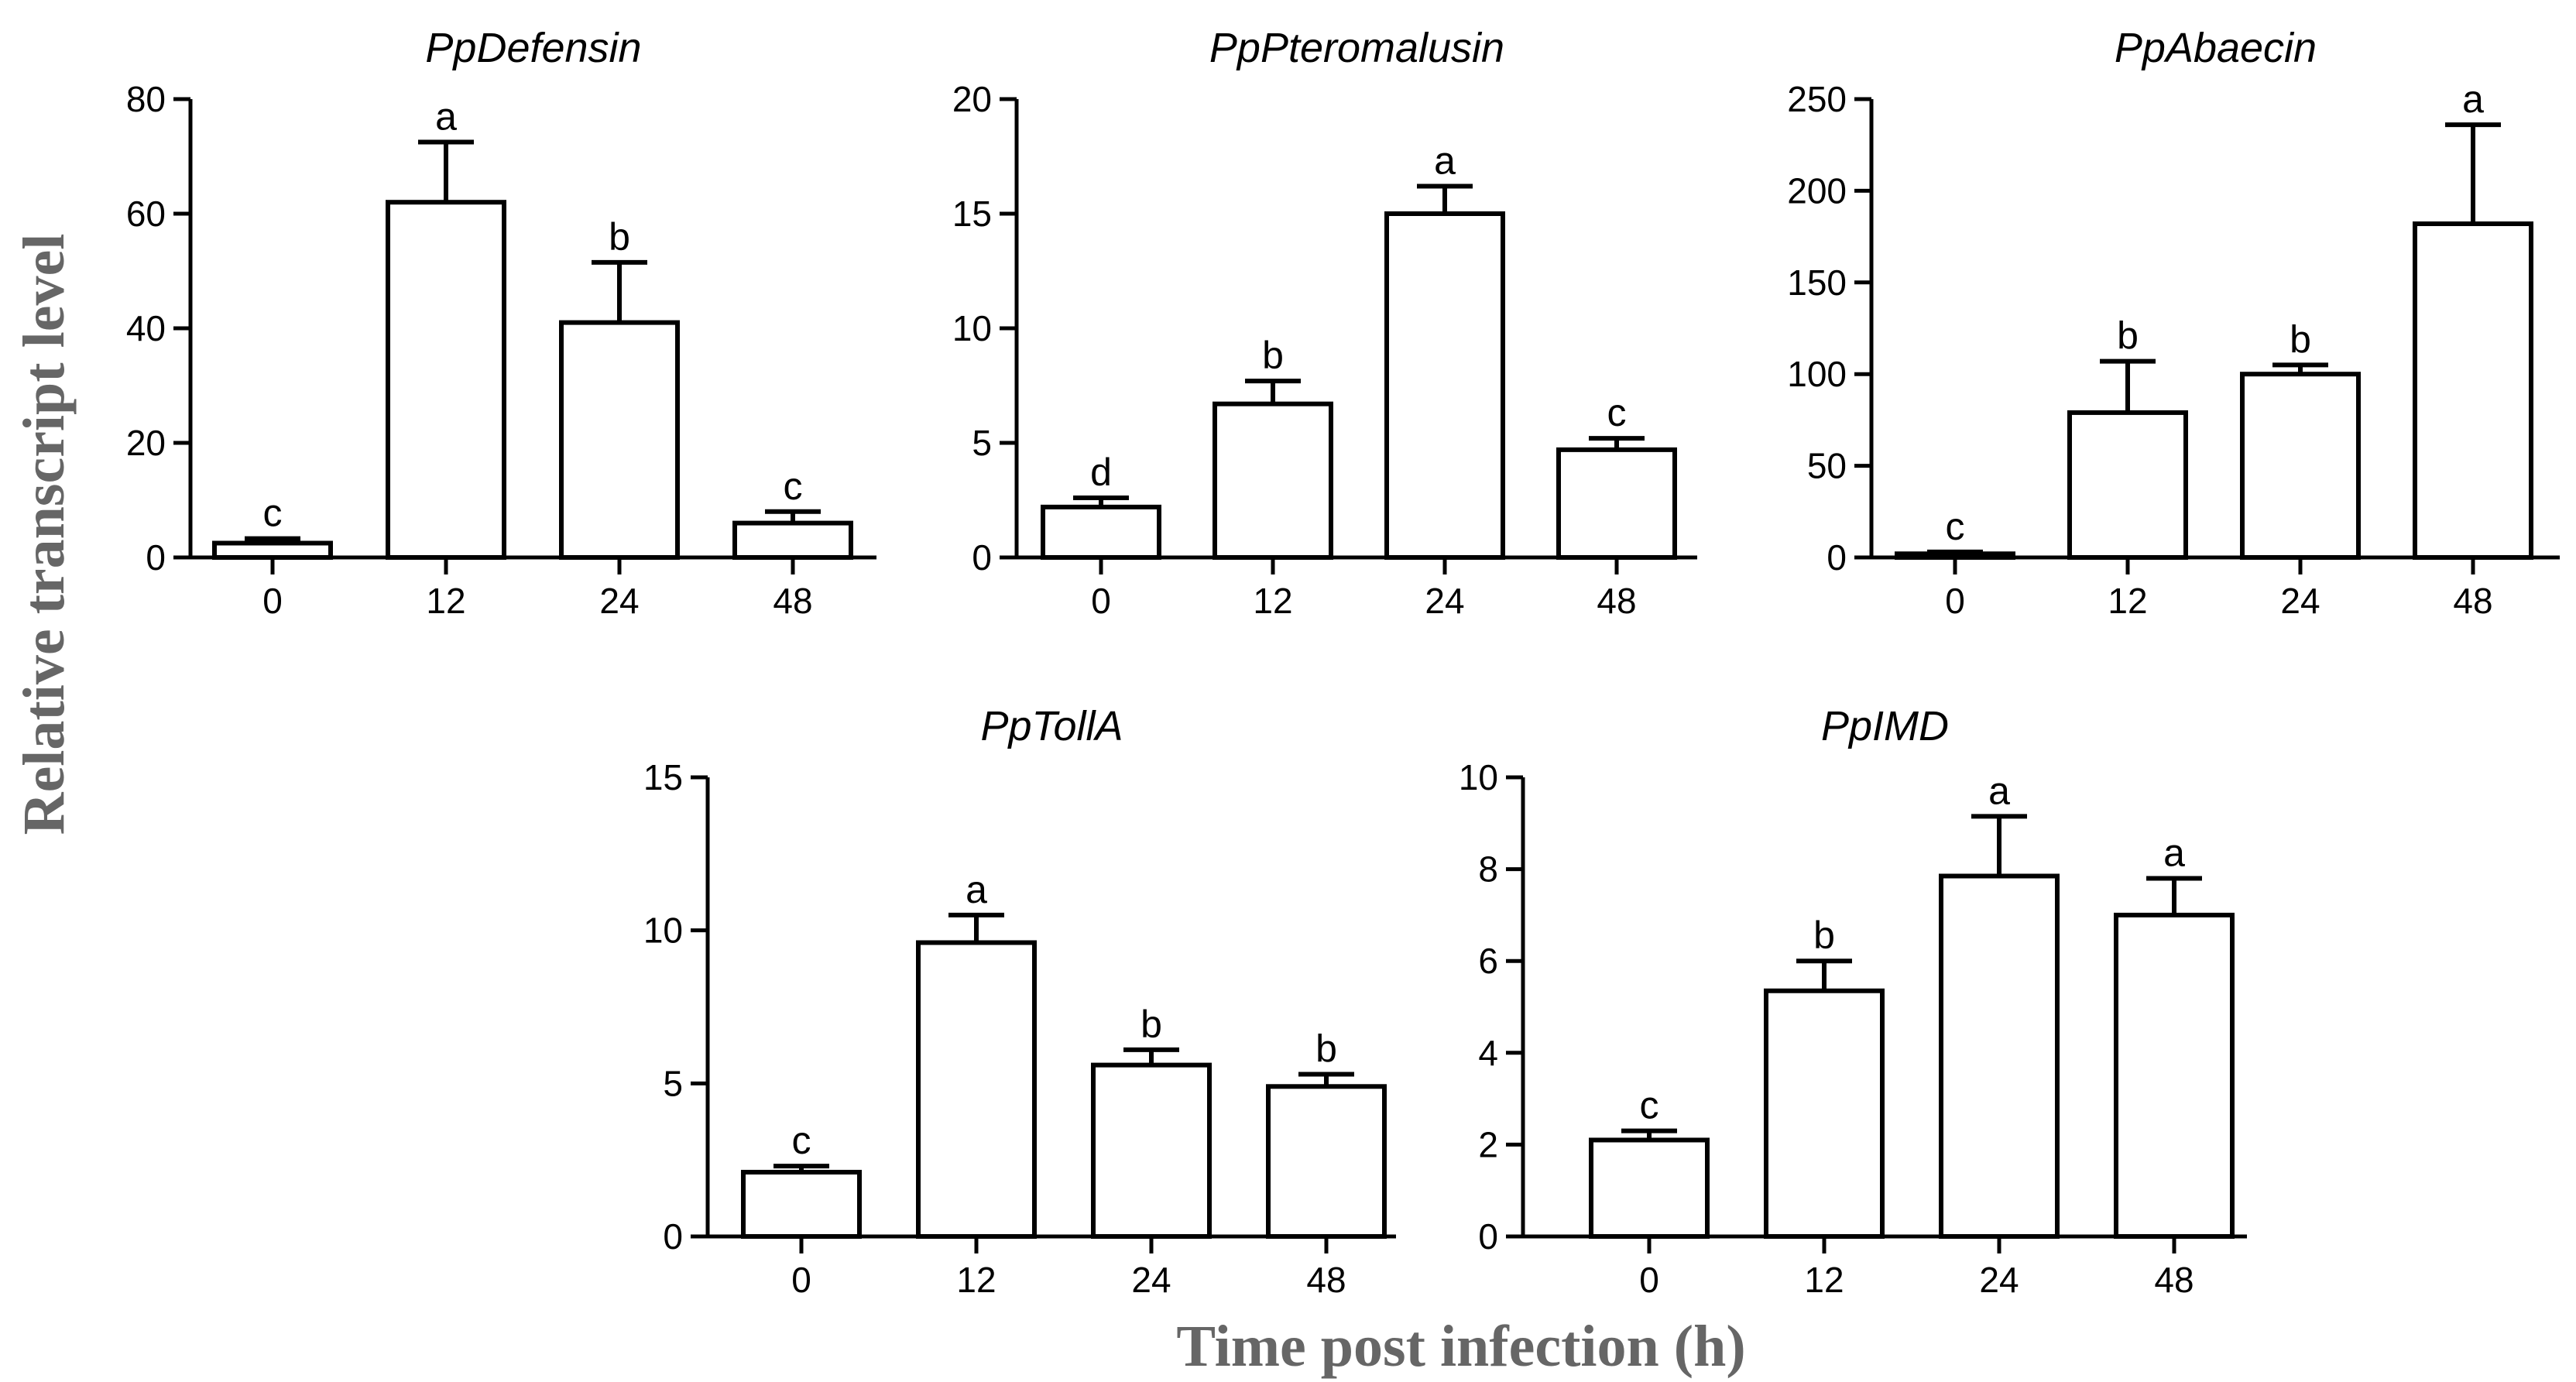  I want to click on y-tick-label: 6, so click(1488, 961).